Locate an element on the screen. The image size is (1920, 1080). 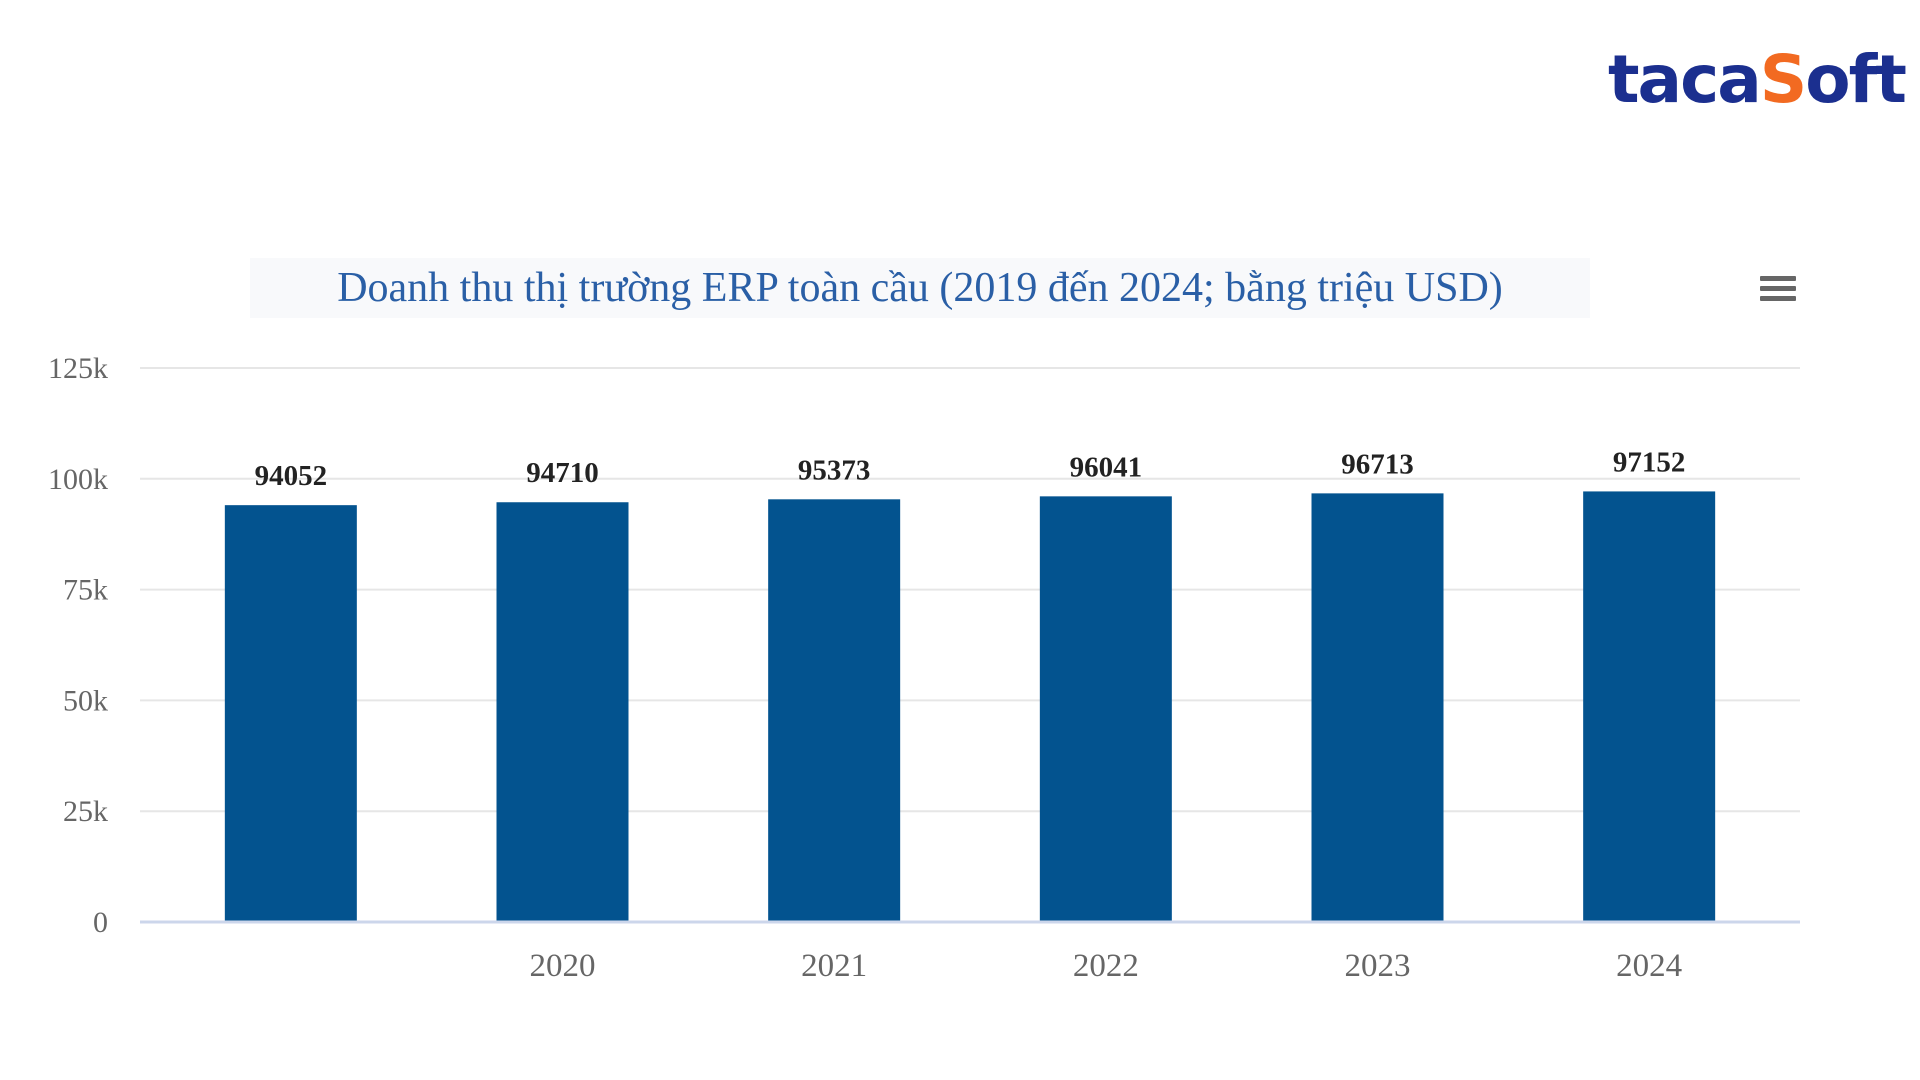
y-tick-label: 0 is located at coordinates (100, 922).